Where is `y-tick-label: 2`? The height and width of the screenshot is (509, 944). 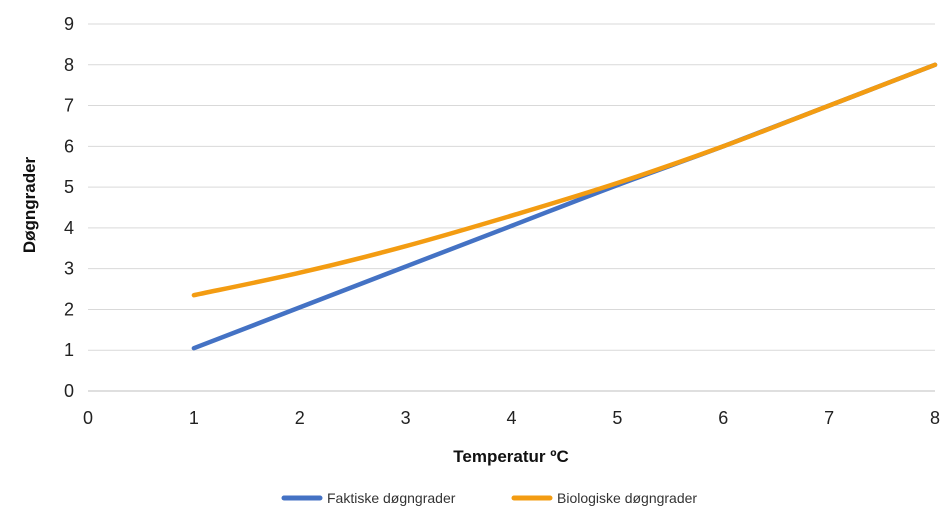
y-tick-label: 2 is located at coordinates (69, 309).